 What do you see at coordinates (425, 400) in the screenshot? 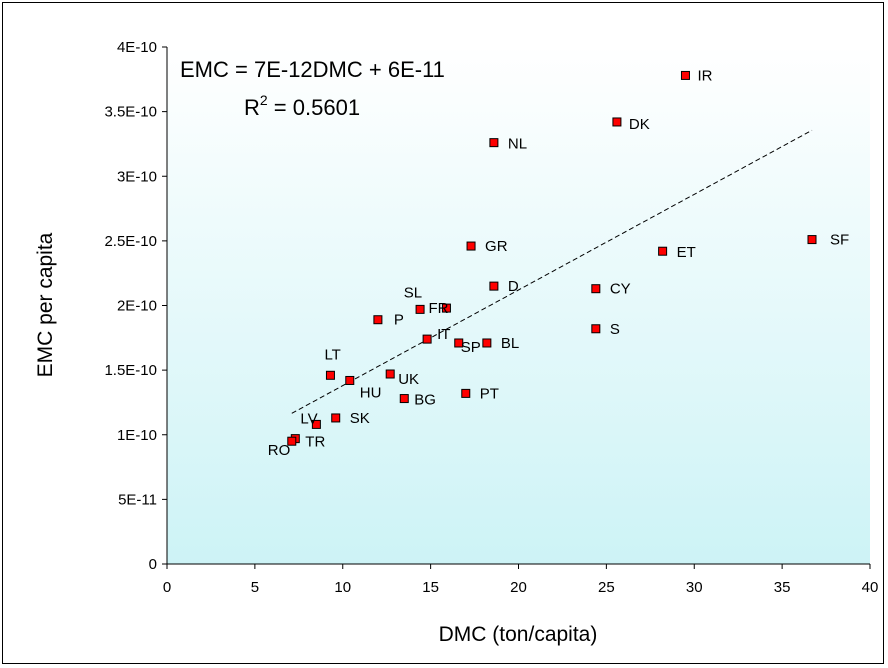
I see `point-label-bg: BG` at bounding box center [425, 400].